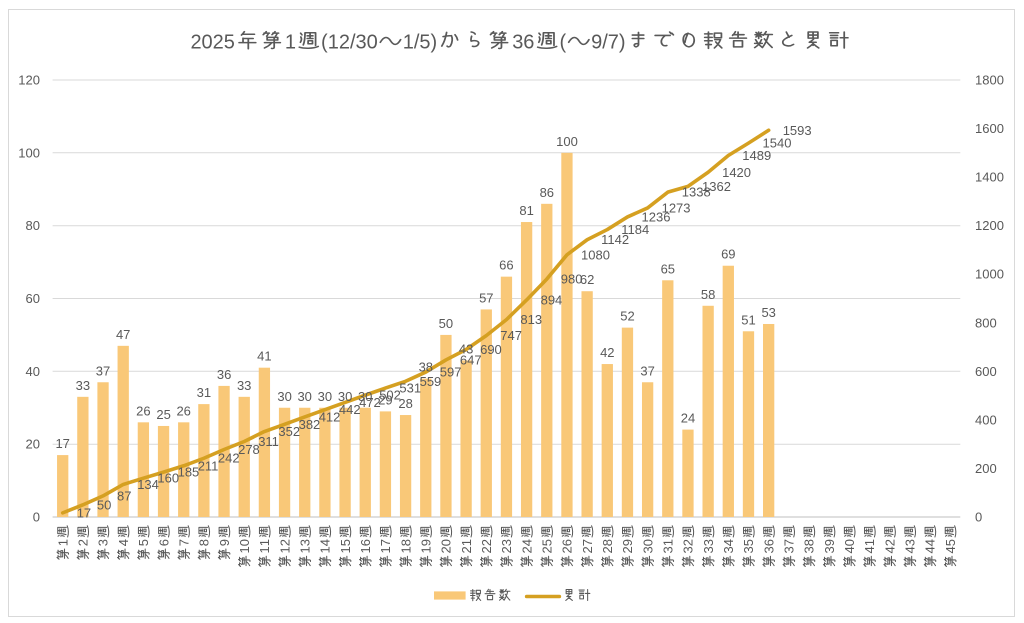  I want to click on svg-text: 1540, so click(777, 143).